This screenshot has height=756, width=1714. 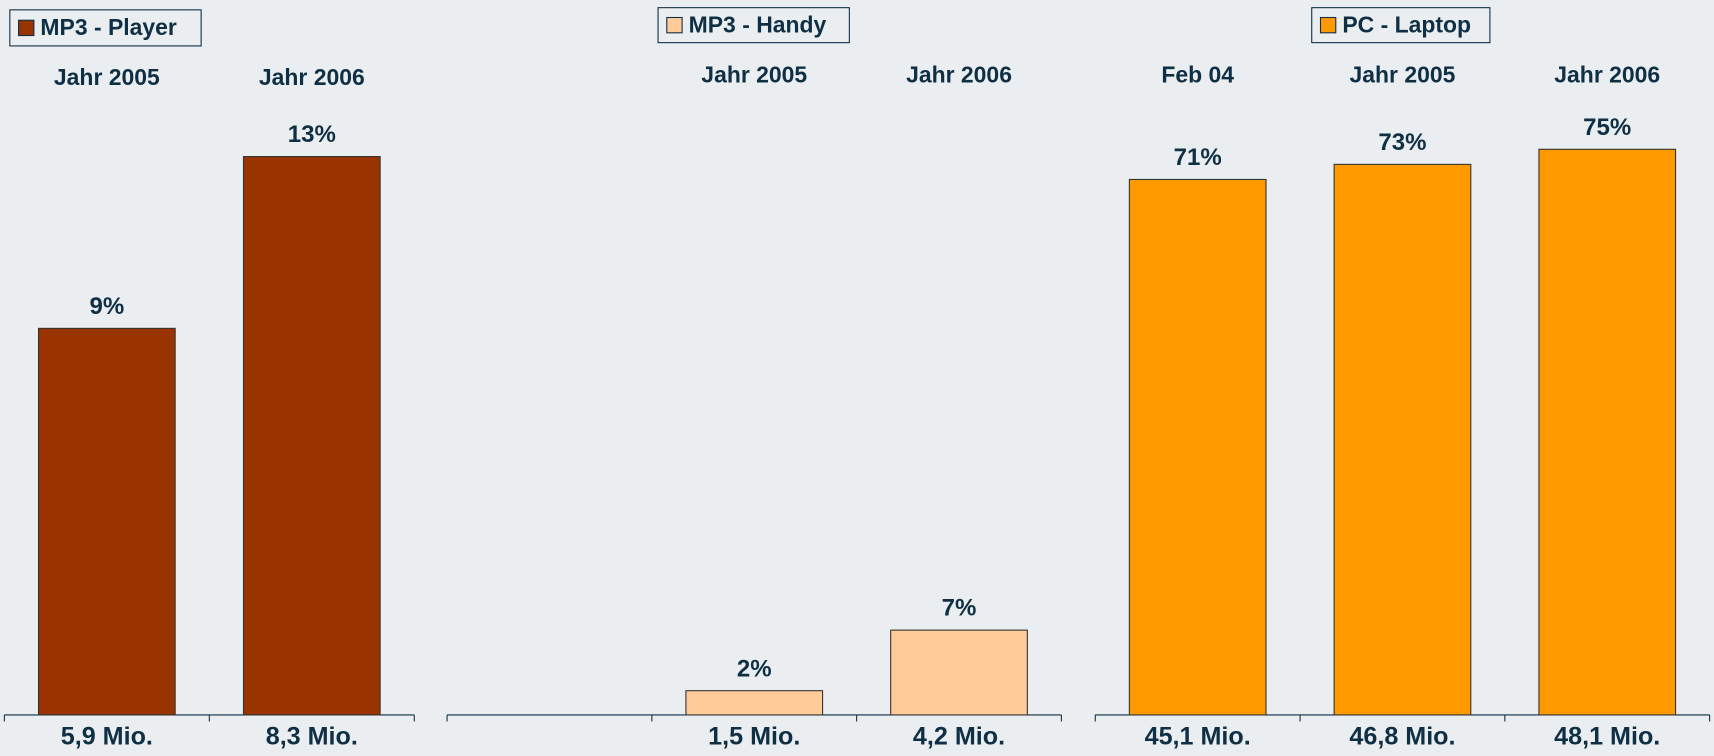 What do you see at coordinates (1607, 737) in the screenshot?
I see `count-label: 48,1 Mio.` at bounding box center [1607, 737].